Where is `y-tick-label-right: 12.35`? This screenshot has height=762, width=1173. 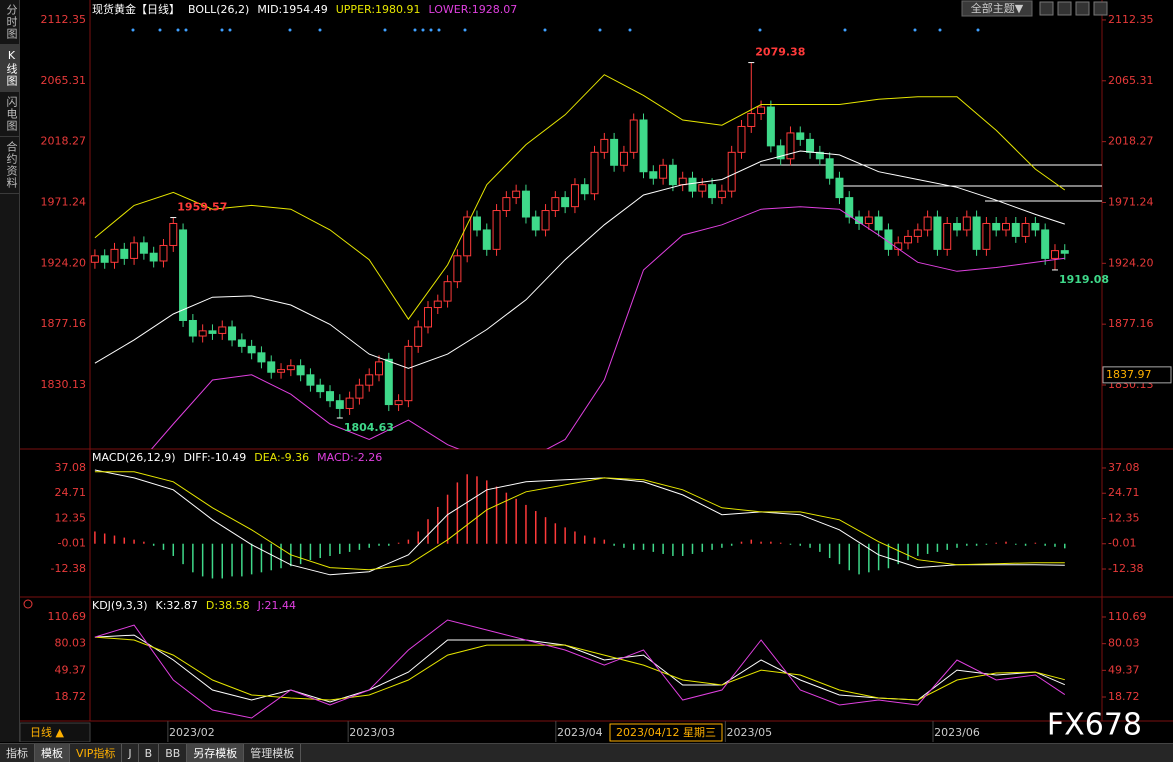
y-tick-label-right: 12.35 is located at coordinates (1124, 517).